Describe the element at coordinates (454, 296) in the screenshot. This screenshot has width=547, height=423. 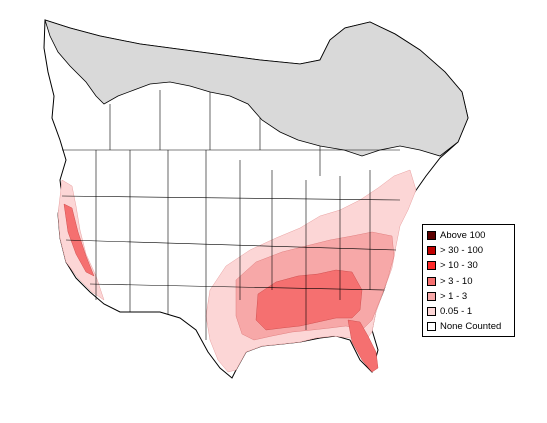
I see `legend-label: > 1 - 3` at that location.